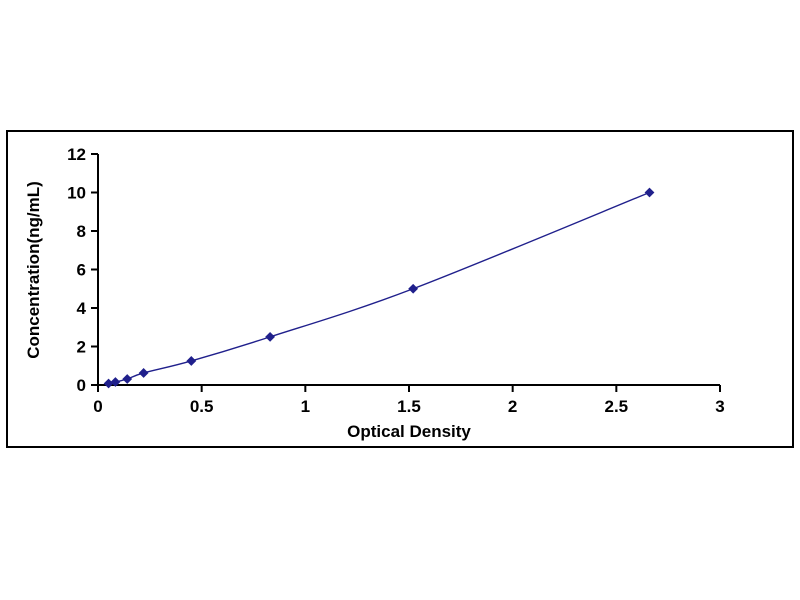 The height and width of the screenshot is (600, 800). What do you see at coordinates (81, 231) in the screenshot?
I see `y-tick-label: 8` at bounding box center [81, 231].